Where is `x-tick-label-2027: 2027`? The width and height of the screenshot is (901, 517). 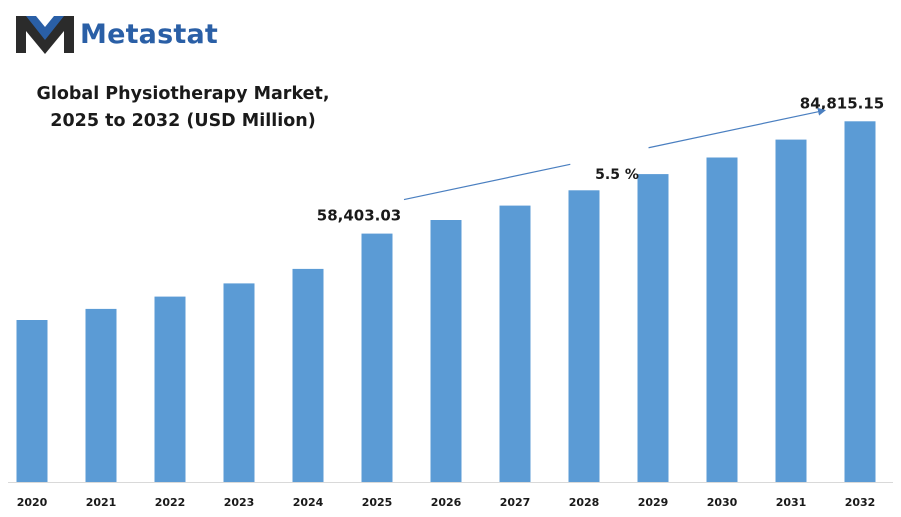 x-tick-label-2027: 2027 is located at coordinates (515, 502).